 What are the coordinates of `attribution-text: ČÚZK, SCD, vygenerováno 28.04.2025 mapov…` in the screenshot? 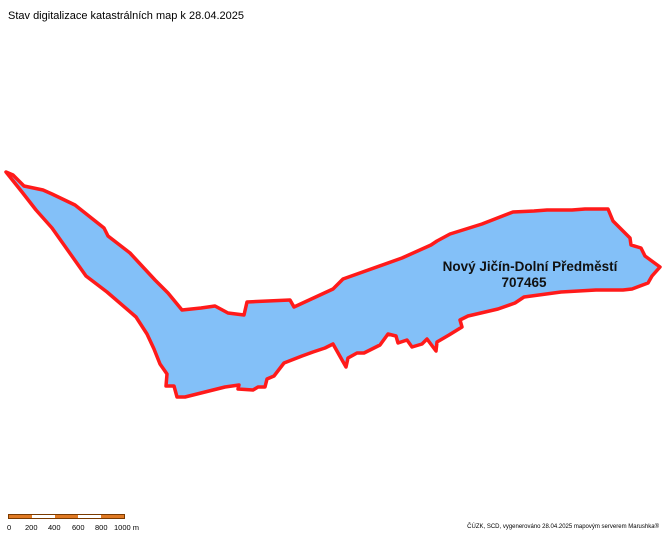 It's located at (563, 527).